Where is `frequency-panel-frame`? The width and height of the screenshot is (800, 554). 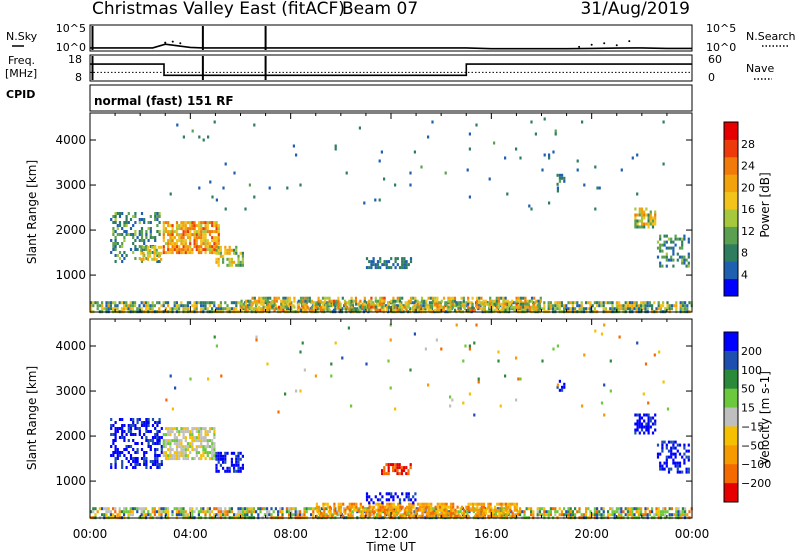 frequency-panel-frame is located at coordinates (391, 68).